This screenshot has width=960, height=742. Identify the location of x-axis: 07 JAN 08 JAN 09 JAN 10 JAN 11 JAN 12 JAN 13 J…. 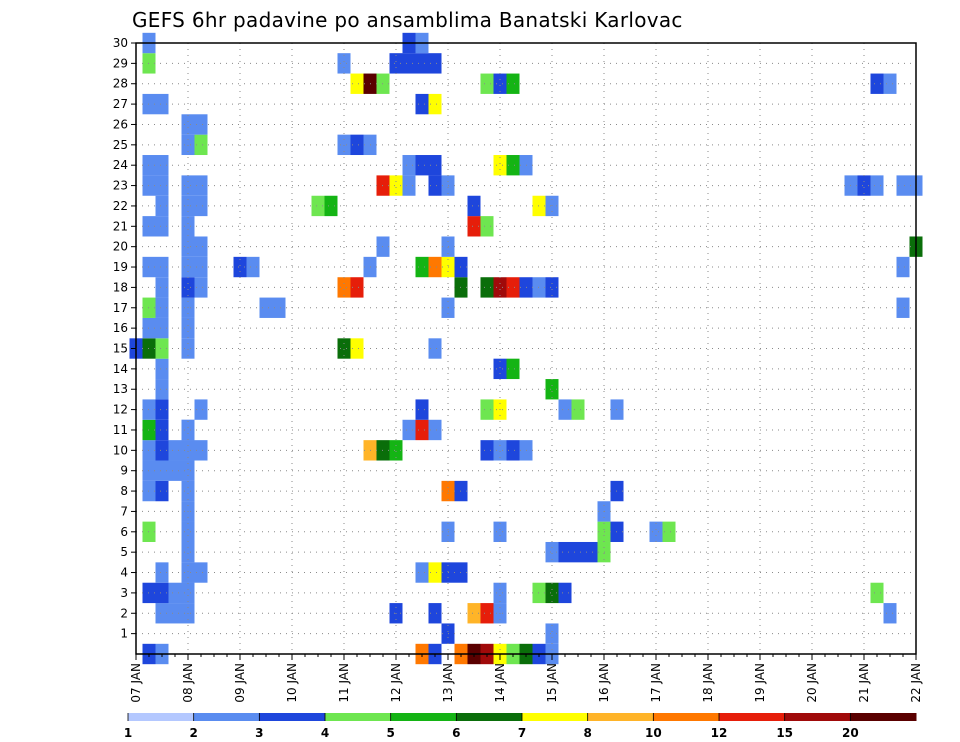
(526, 678).